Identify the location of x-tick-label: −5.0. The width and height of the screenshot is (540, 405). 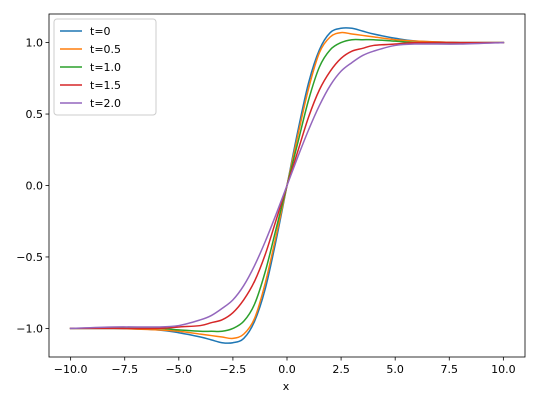
(178, 369).